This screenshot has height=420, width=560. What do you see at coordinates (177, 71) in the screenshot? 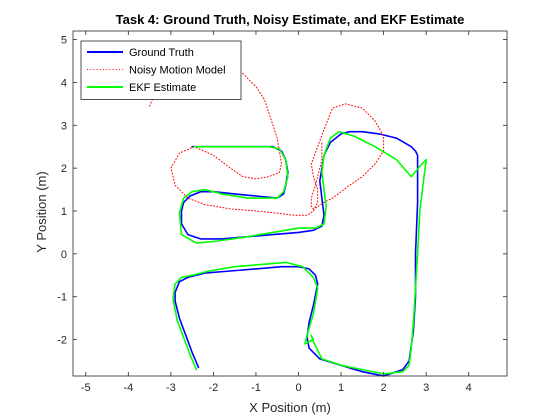
I see `legend-label-1: Noisy Motion Model` at bounding box center [177, 71].